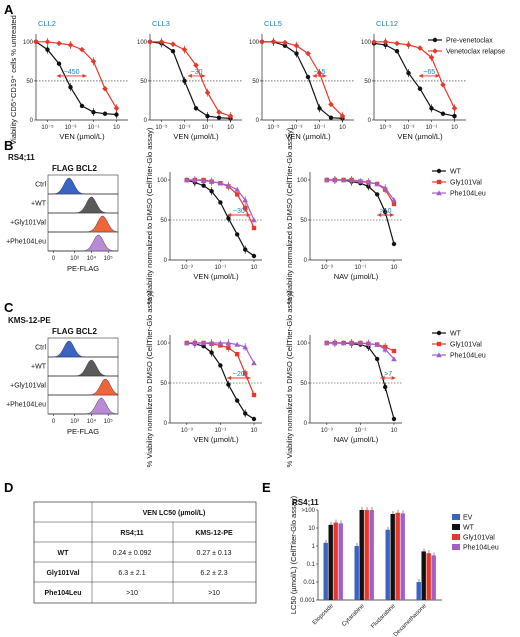 The width and height of the screenshot is (520, 637). What do you see at coordinates (475, 52) in the screenshot?
I see `legend-label: Venetoclax relapse` at bounding box center [475, 52].